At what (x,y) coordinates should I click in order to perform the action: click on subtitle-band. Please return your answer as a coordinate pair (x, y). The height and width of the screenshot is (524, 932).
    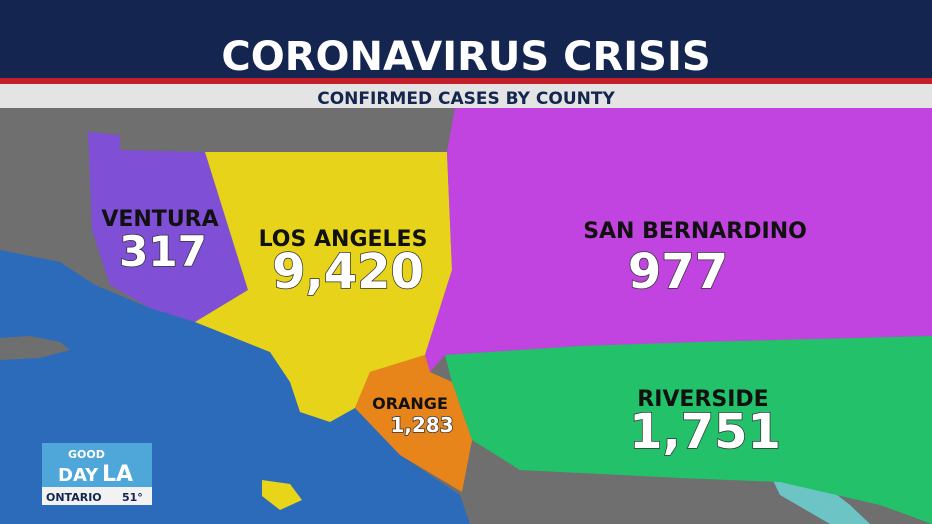
    Looking at the image, I should click on (466, 96).